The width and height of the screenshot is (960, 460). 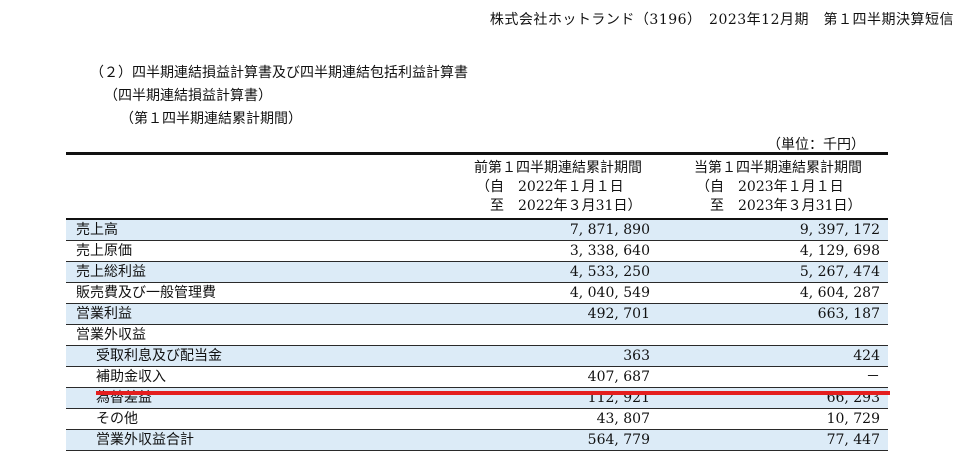 I want to click on table-row: 売上高 7, 871, 890 9, 397, 172, so click(x=477, y=230).